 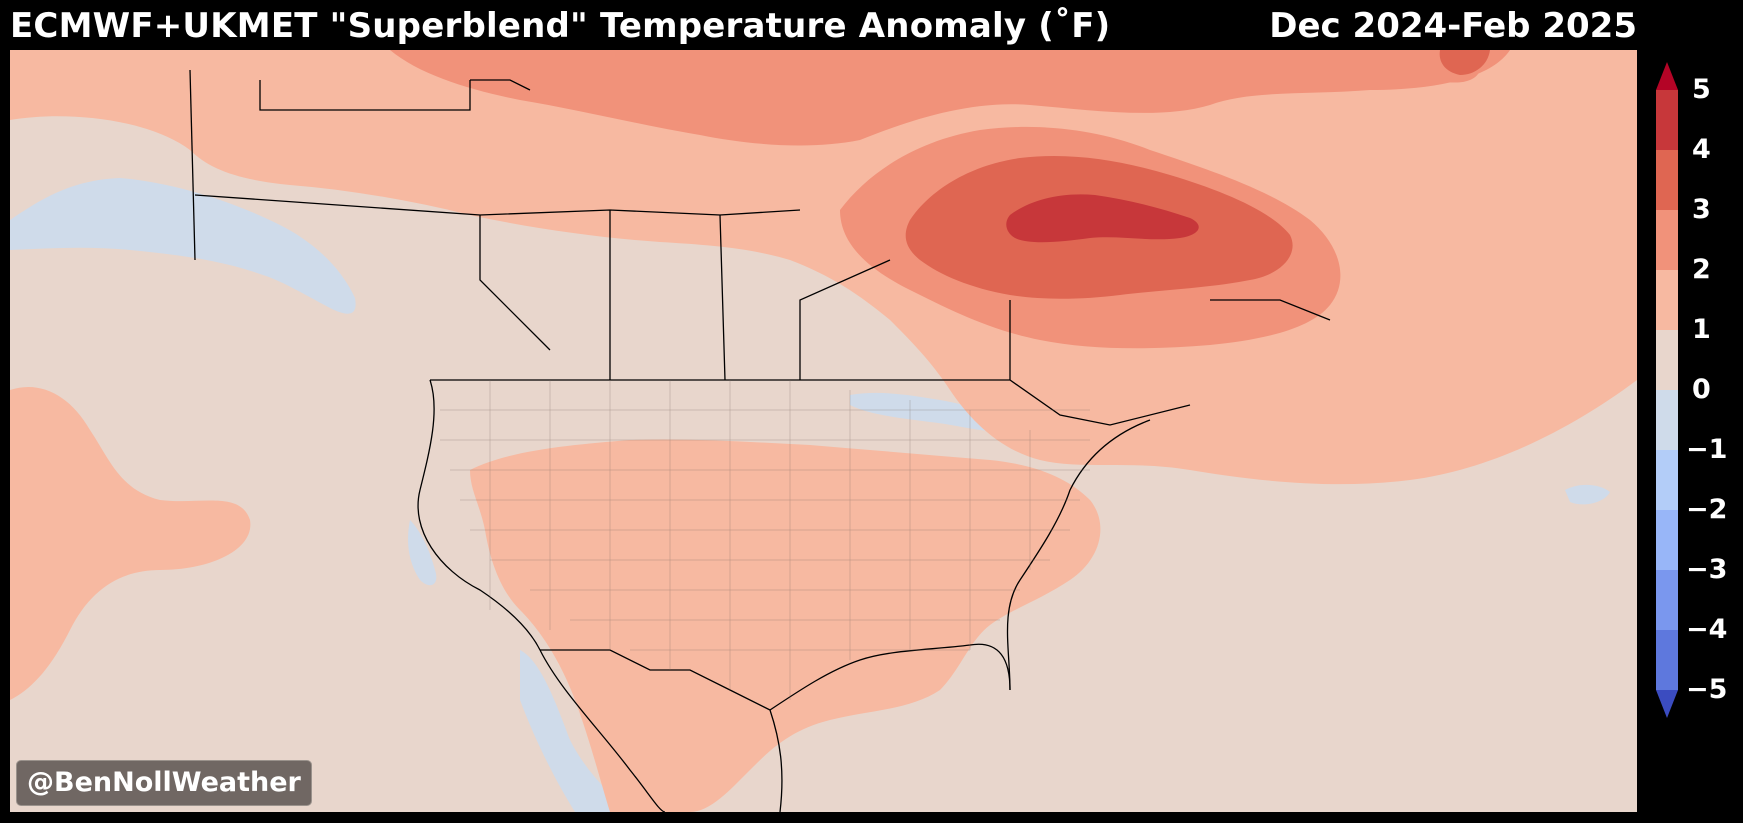 I want to click on colorbar-tick-label: −2, so click(x=1707, y=509).